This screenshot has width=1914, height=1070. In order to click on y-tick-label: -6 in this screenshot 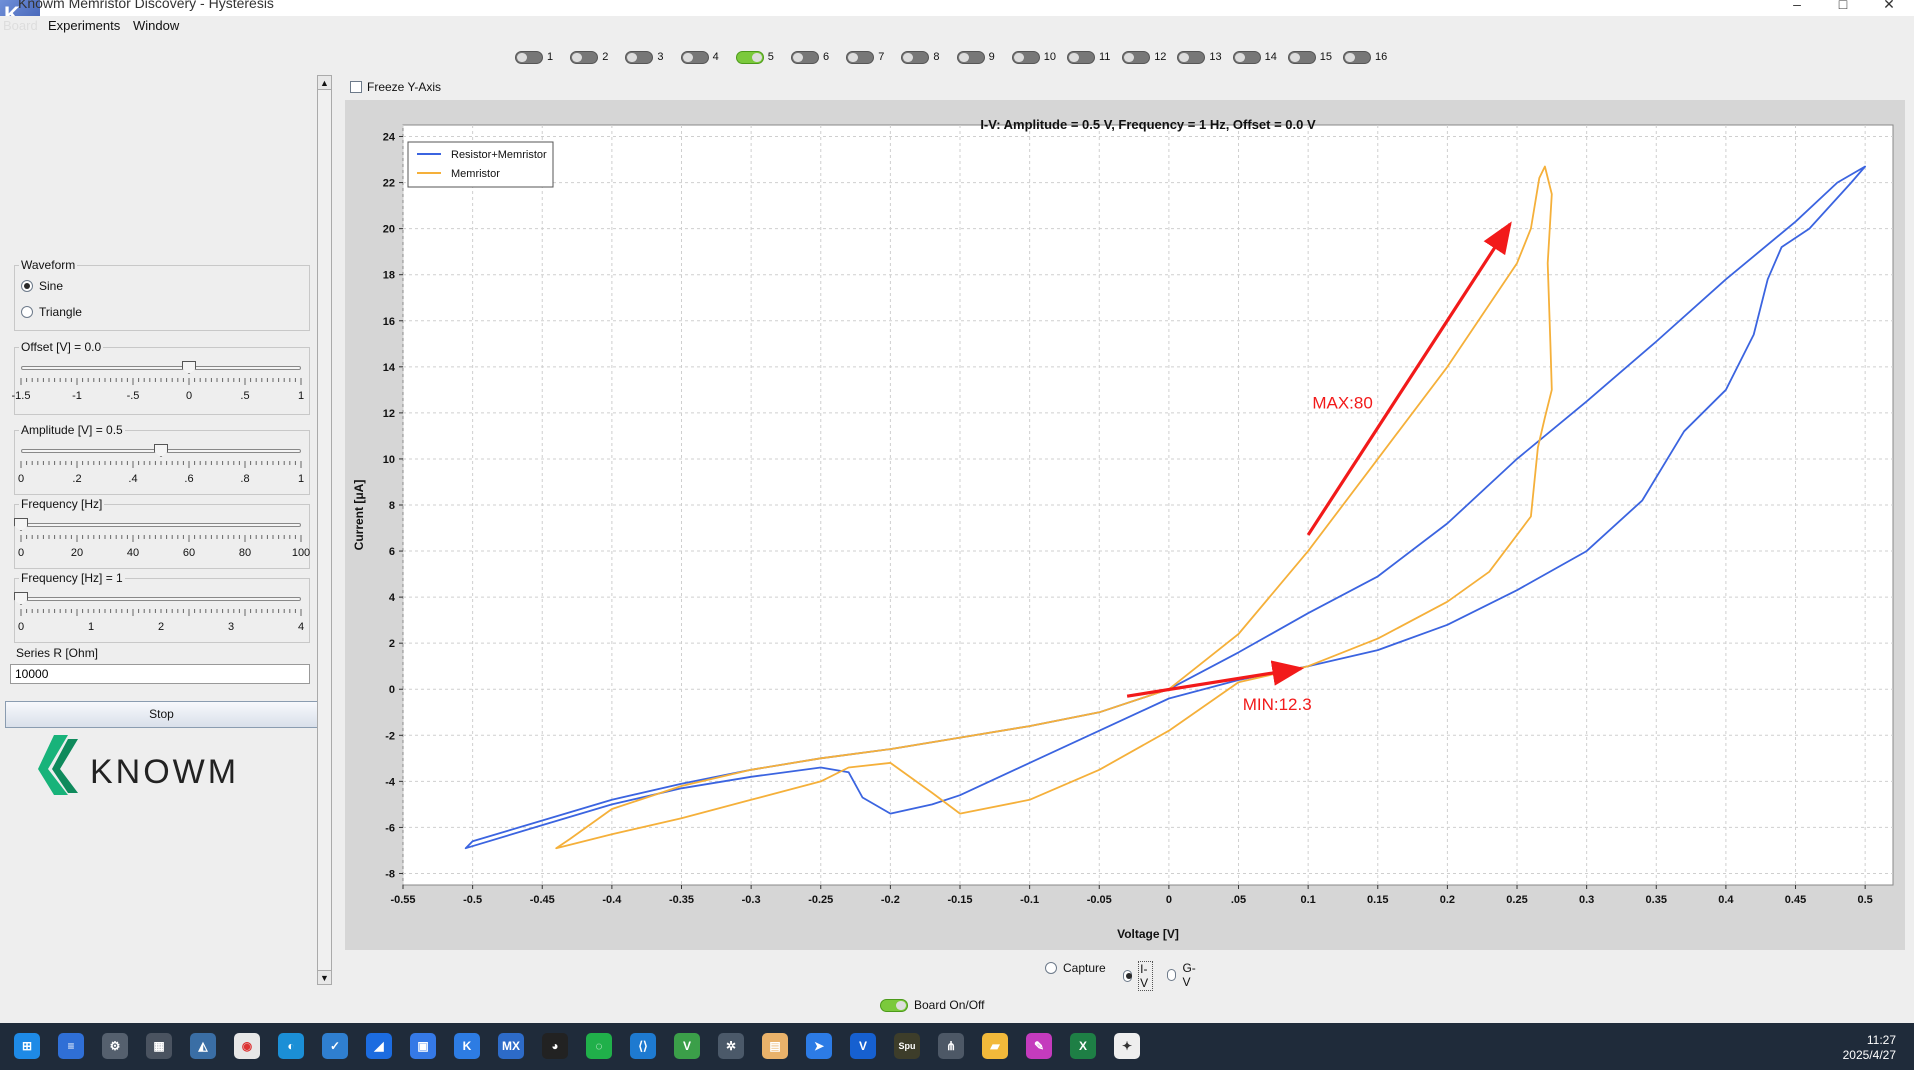, I will do `click(390, 828)`.